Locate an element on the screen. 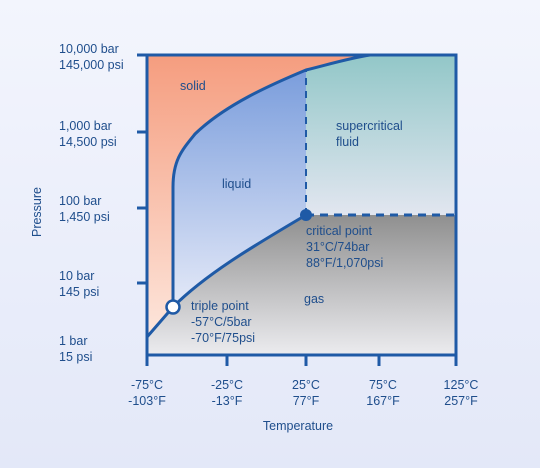 Image resolution: width=540 pixels, height=468 pixels. critical-point-title: critical point is located at coordinates (339, 231).